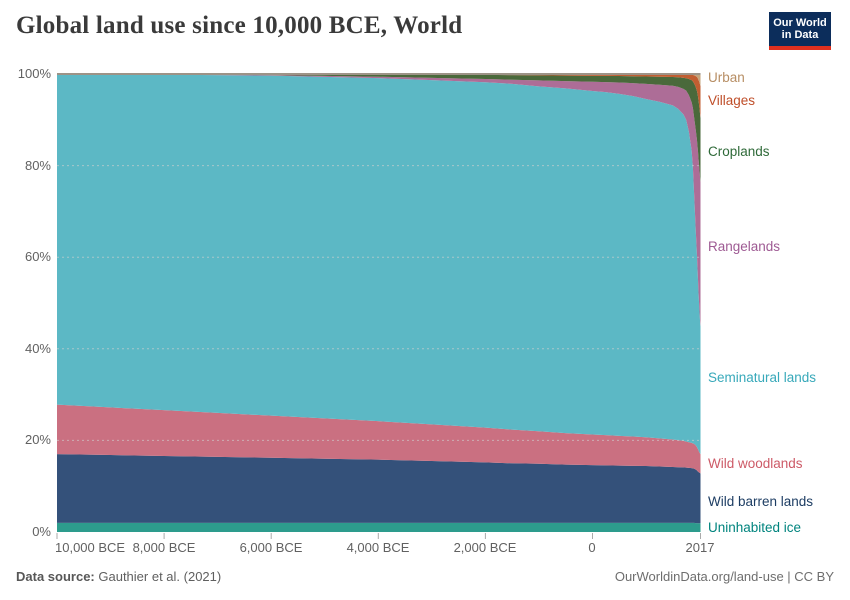 This screenshot has height=600, width=850. Describe the element at coordinates (800, 48) in the screenshot. I see `owid-logo-red-bar` at that location.